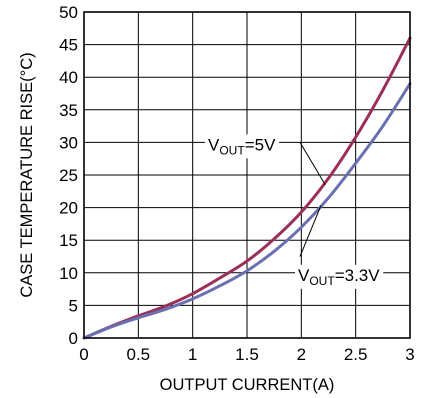  I want to click on y-tick-label: 10, so click(68, 273).